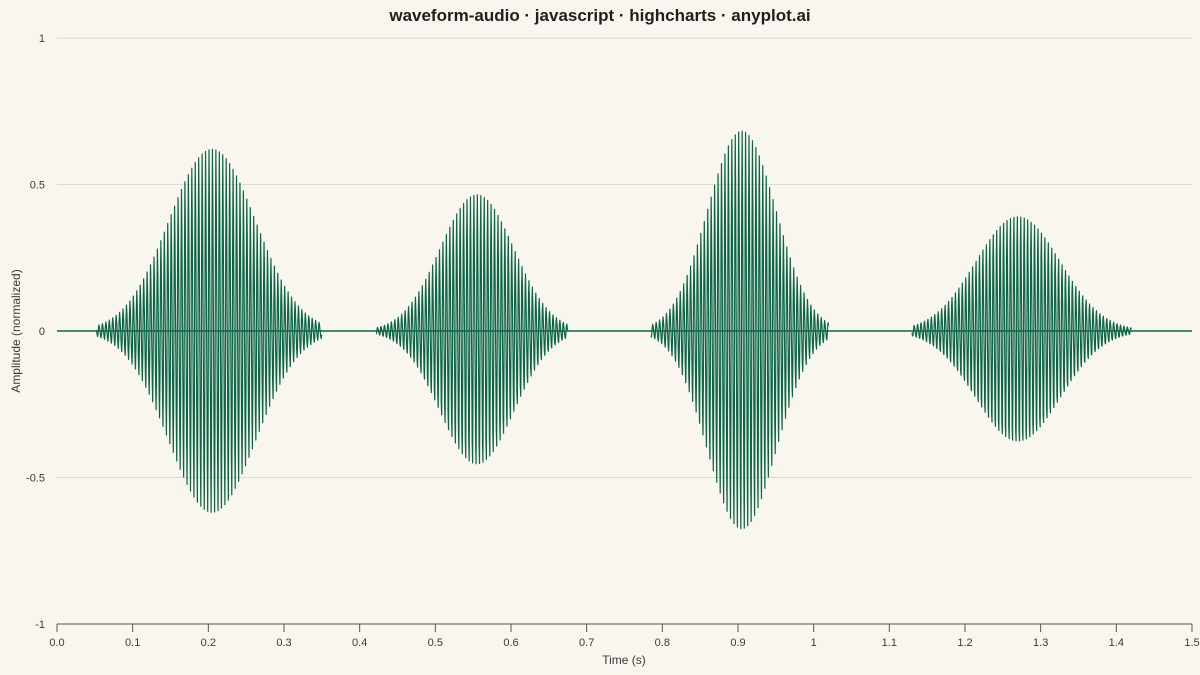 Image resolution: width=1200 pixels, height=675 pixels. I want to click on y-tick-label: 0.5, so click(37, 186).